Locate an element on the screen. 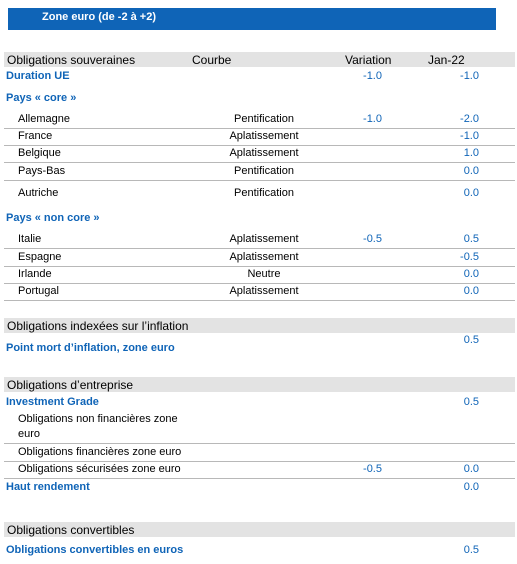  investment-grade-label: Investment Grade is located at coordinates (52, 402).